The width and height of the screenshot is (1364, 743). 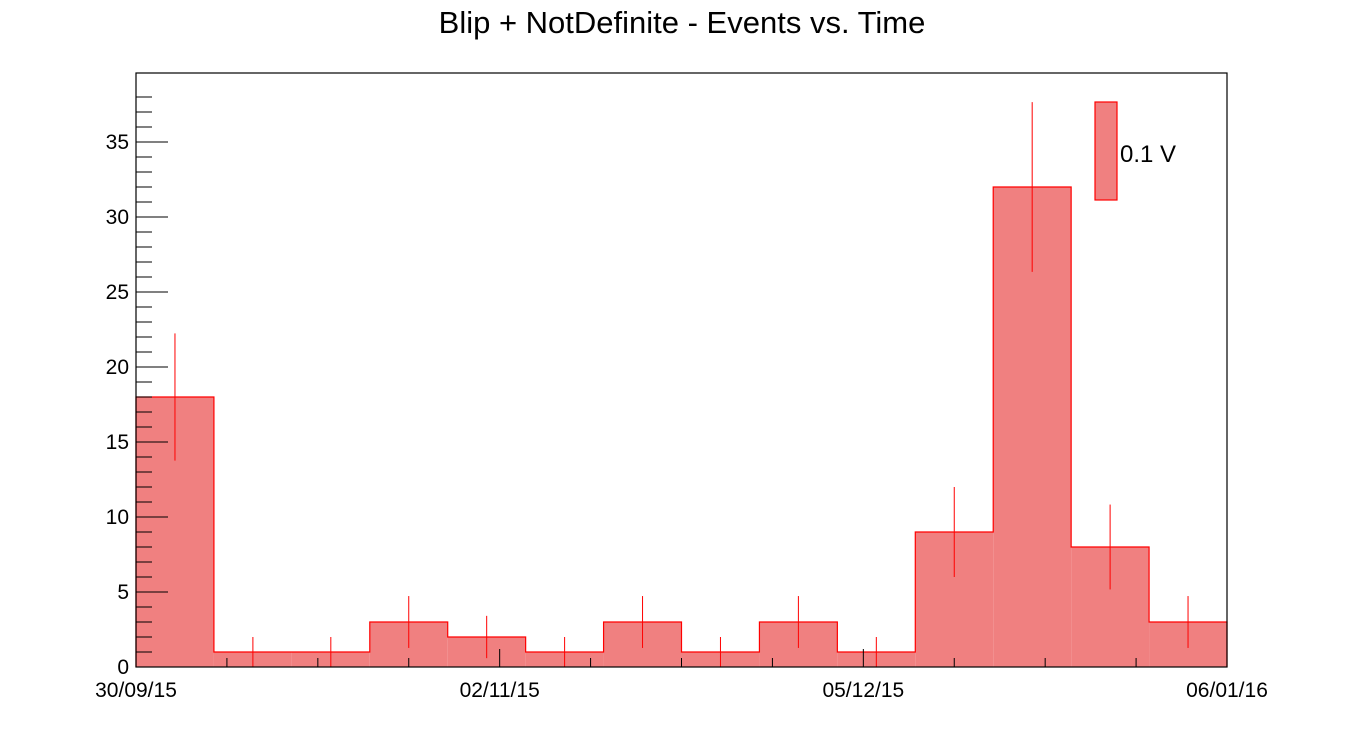 I want to click on legend: 0.1 V, so click(x=1135, y=151).